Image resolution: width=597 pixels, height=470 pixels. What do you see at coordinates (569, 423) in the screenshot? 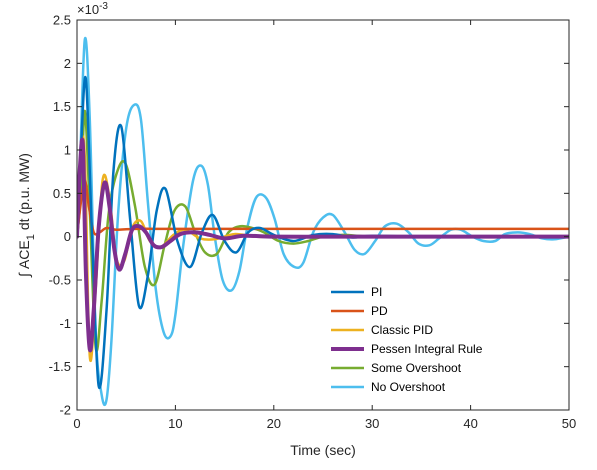
I see `x-tick-label: 50` at bounding box center [569, 423].